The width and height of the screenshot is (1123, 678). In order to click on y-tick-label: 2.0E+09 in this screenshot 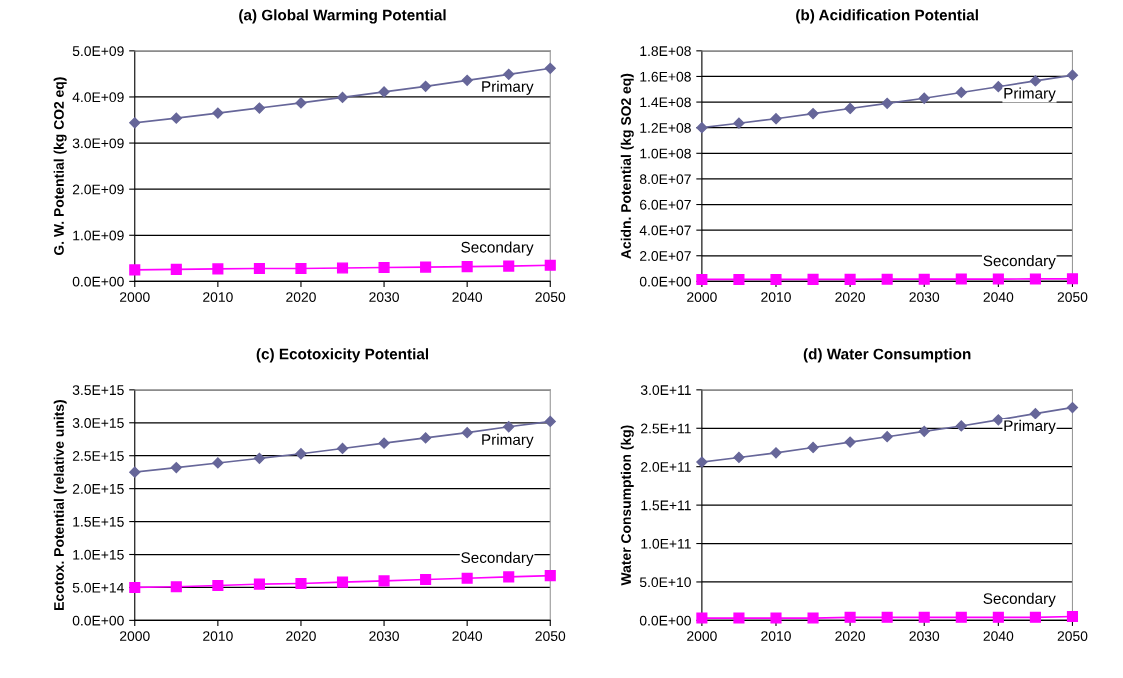, I will do `click(98, 189)`.